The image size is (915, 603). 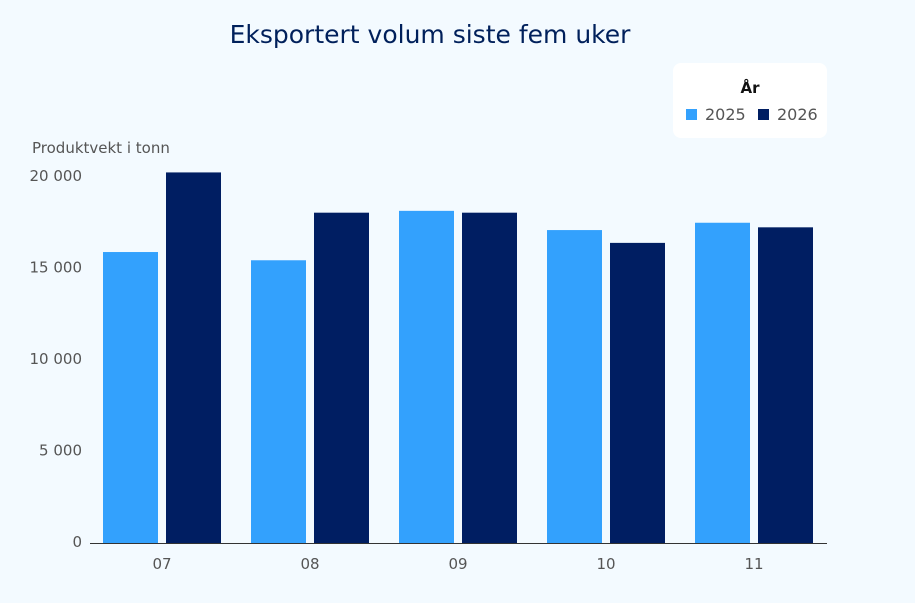 What do you see at coordinates (430, 34) in the screenshot?
I see `chart-title: Eksportert volum siste fem uker` at bounding box center [430, 34].